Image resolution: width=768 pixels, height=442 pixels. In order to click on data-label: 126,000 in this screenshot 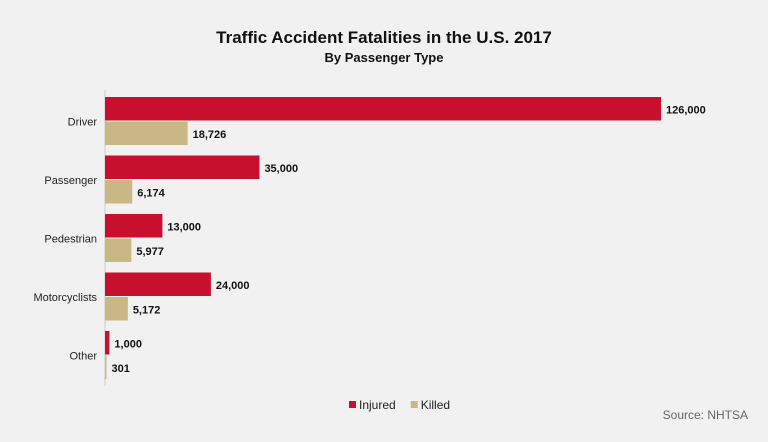, I will do `click(686, 110)`.